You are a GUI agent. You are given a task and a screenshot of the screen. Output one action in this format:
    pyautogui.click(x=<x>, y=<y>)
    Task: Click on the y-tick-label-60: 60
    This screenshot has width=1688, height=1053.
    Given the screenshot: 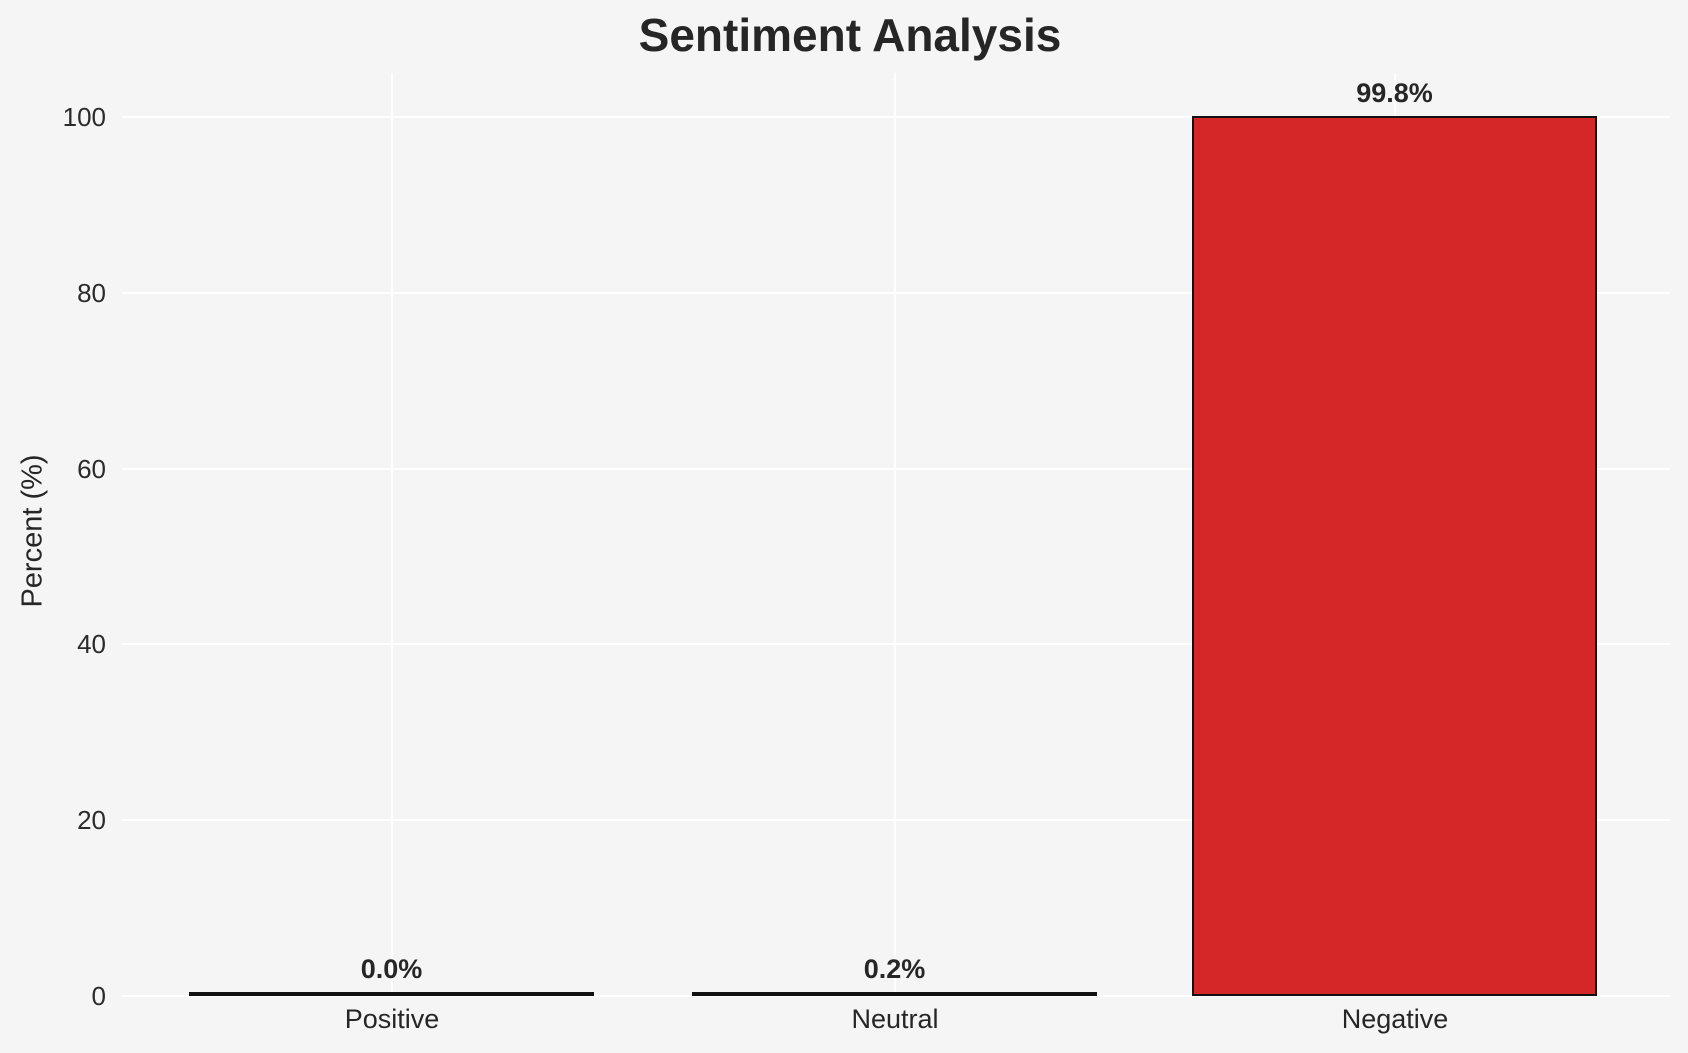 What is the action you would take?
    pyautogui.click(x=91, y=469)
    